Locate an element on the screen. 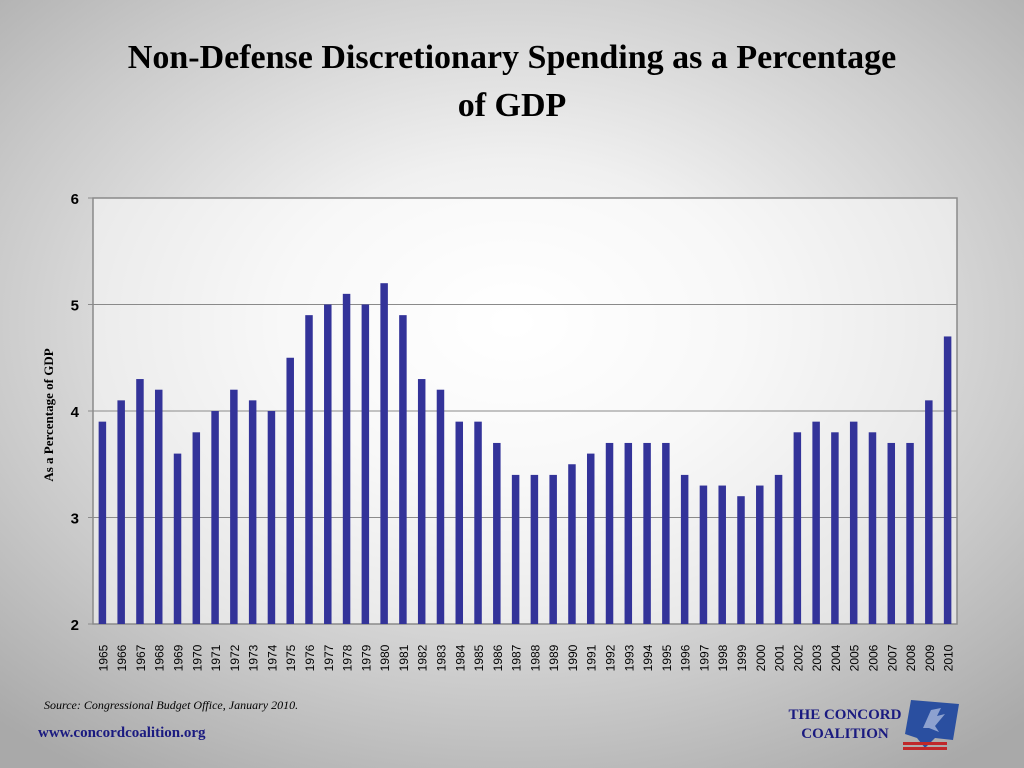 Image resolution: width=1024 pixels, height=768 pixels. bar-1999 is located at coordinates (741, 560).